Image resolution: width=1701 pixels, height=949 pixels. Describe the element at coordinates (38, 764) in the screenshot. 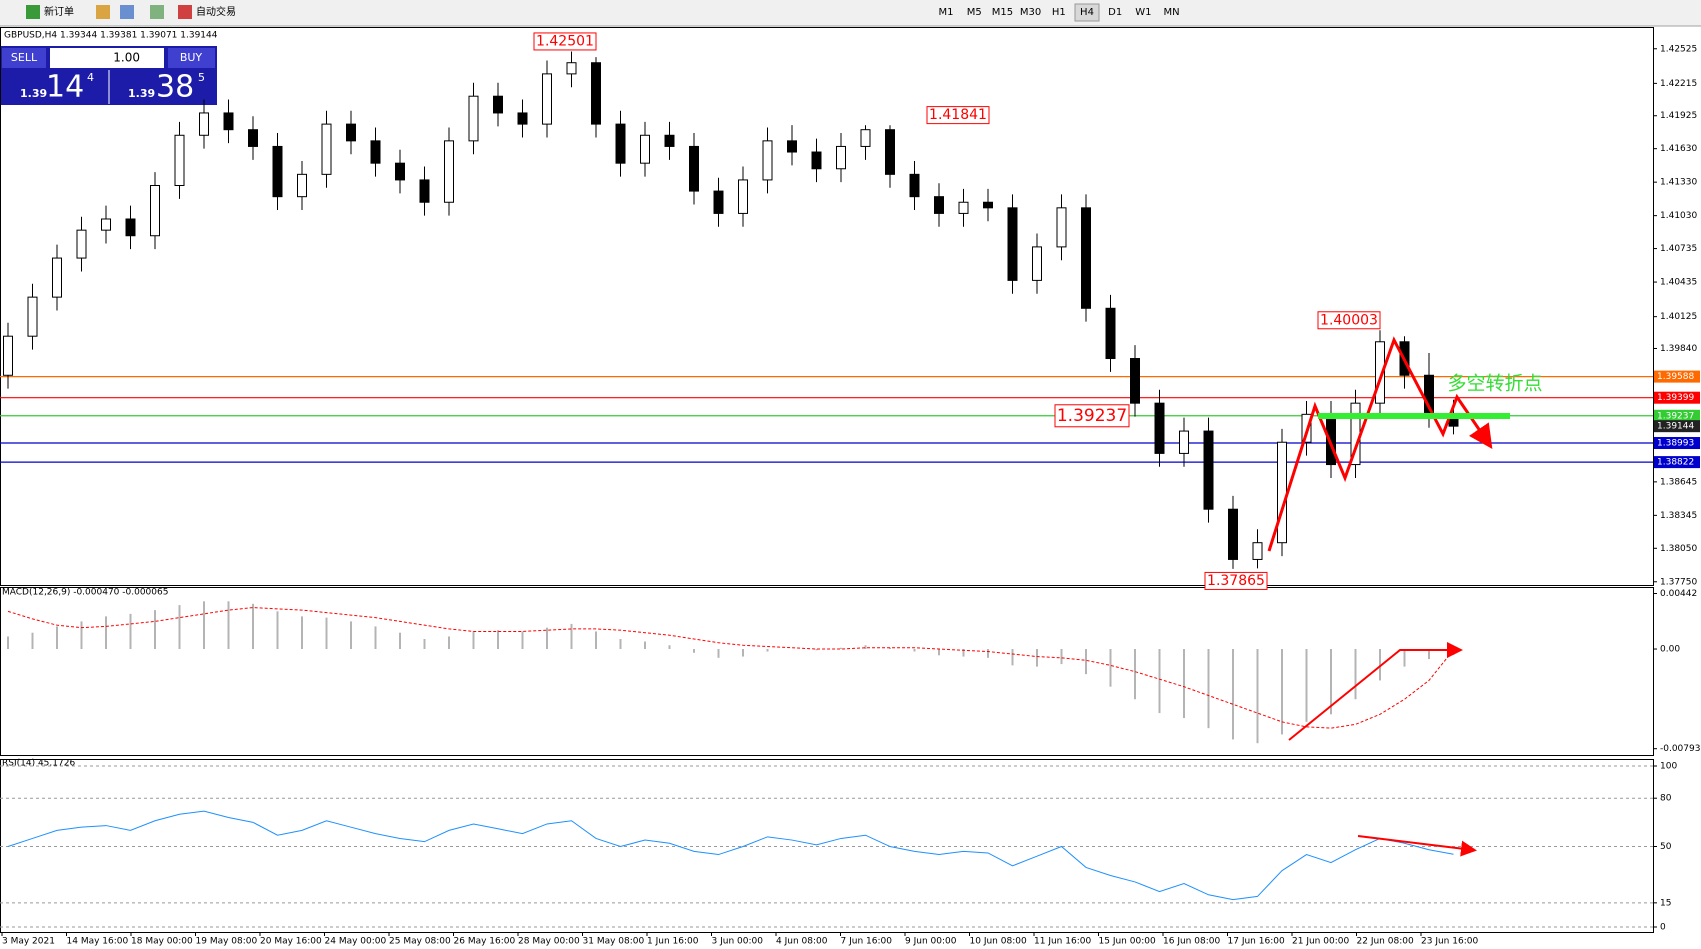

I see `rsi-title: RSI(14) 45.1726` at that location.